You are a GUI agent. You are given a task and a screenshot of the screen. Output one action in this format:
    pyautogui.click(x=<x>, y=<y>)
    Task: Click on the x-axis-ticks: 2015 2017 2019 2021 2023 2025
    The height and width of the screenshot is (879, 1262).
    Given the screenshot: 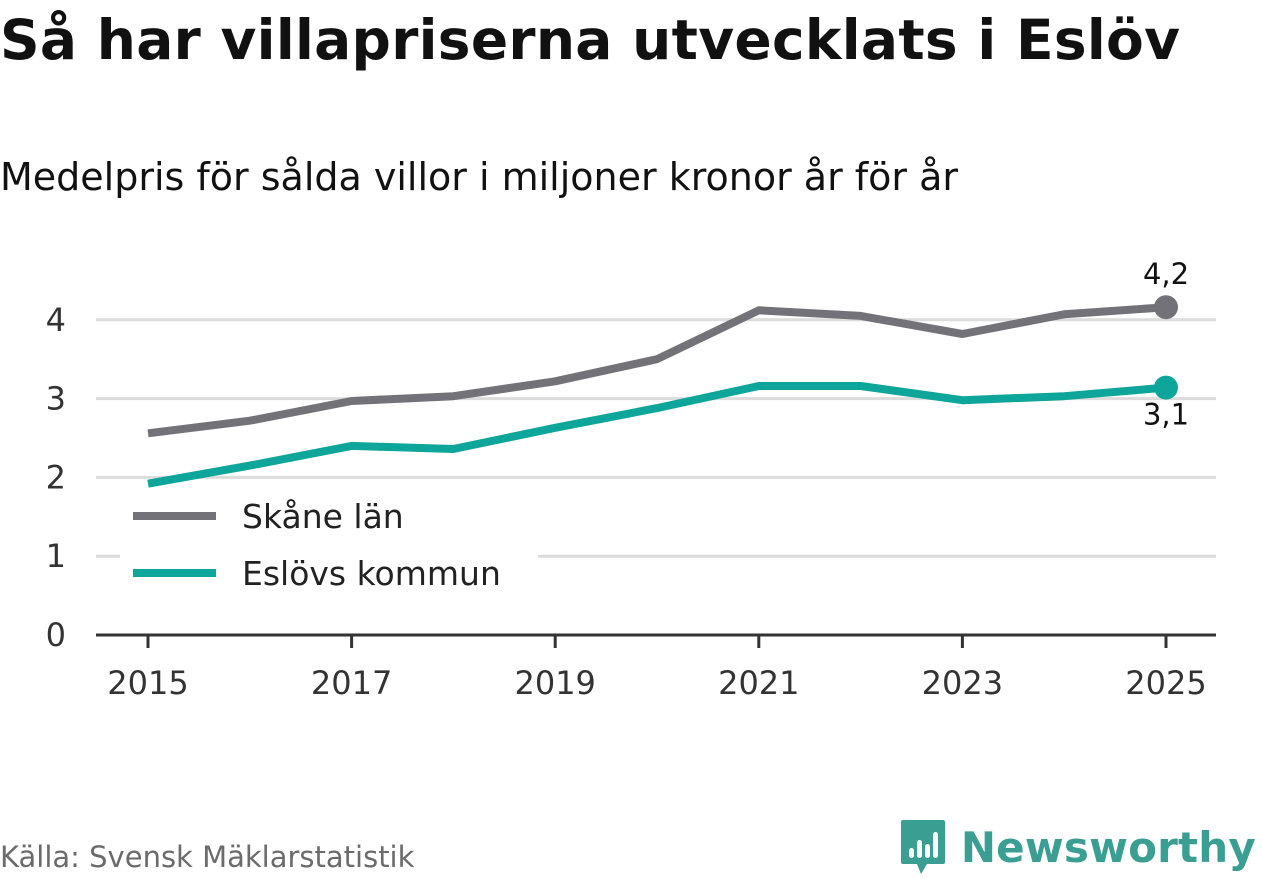 What is the action you would take?
    pyautogui.click(x=656, y=667)
    